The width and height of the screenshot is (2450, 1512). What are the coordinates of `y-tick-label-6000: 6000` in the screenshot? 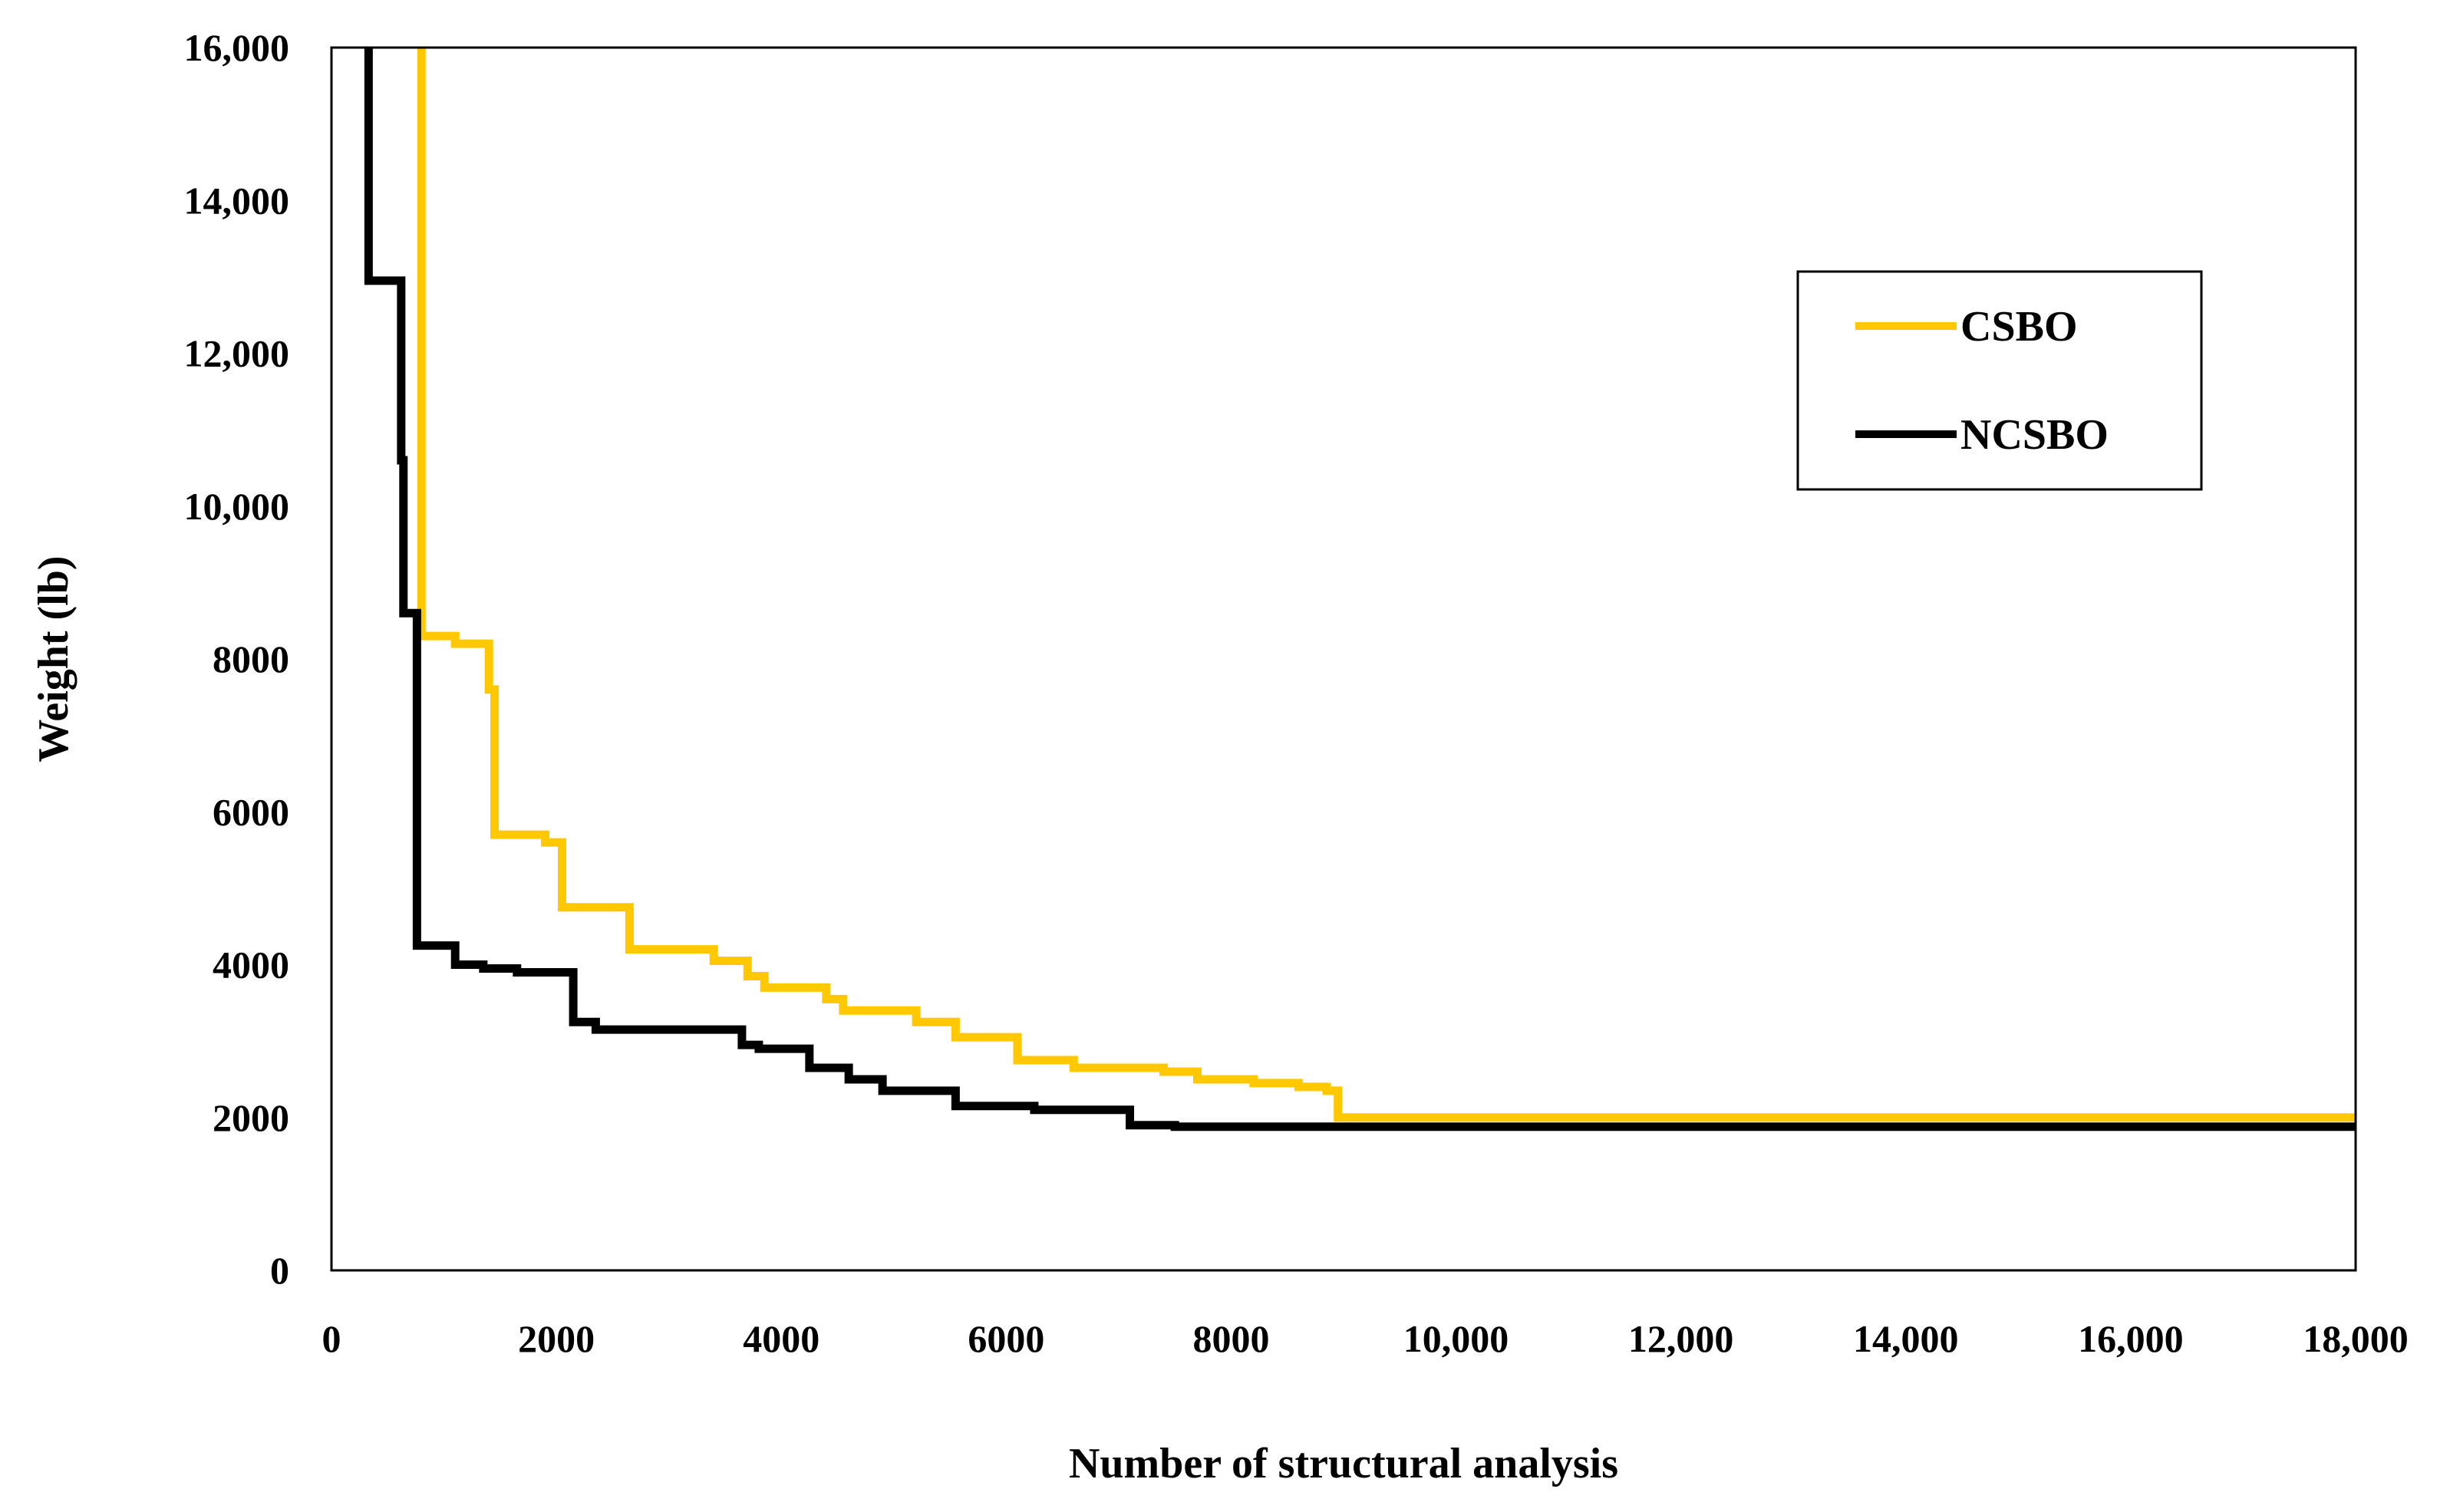 It's located at (251, 811).